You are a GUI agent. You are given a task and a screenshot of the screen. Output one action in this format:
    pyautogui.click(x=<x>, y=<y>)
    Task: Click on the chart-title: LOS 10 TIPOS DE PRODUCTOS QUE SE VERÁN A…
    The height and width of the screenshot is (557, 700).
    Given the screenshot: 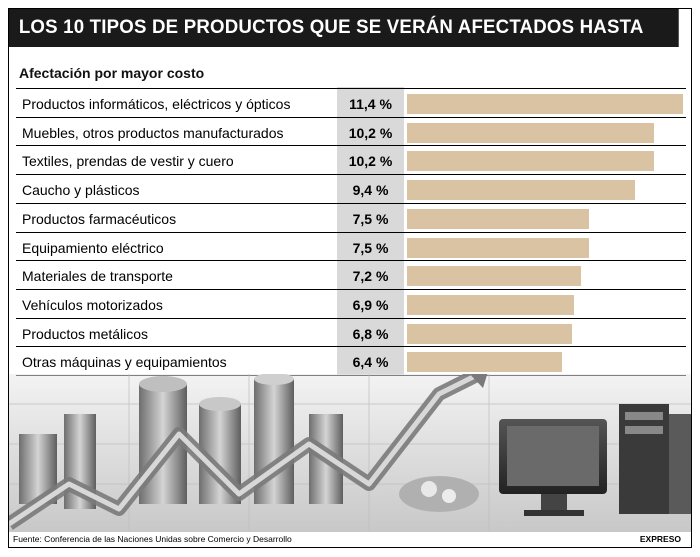 What is the action you would take?
    pyautogui.click(x=344, y=42)
    